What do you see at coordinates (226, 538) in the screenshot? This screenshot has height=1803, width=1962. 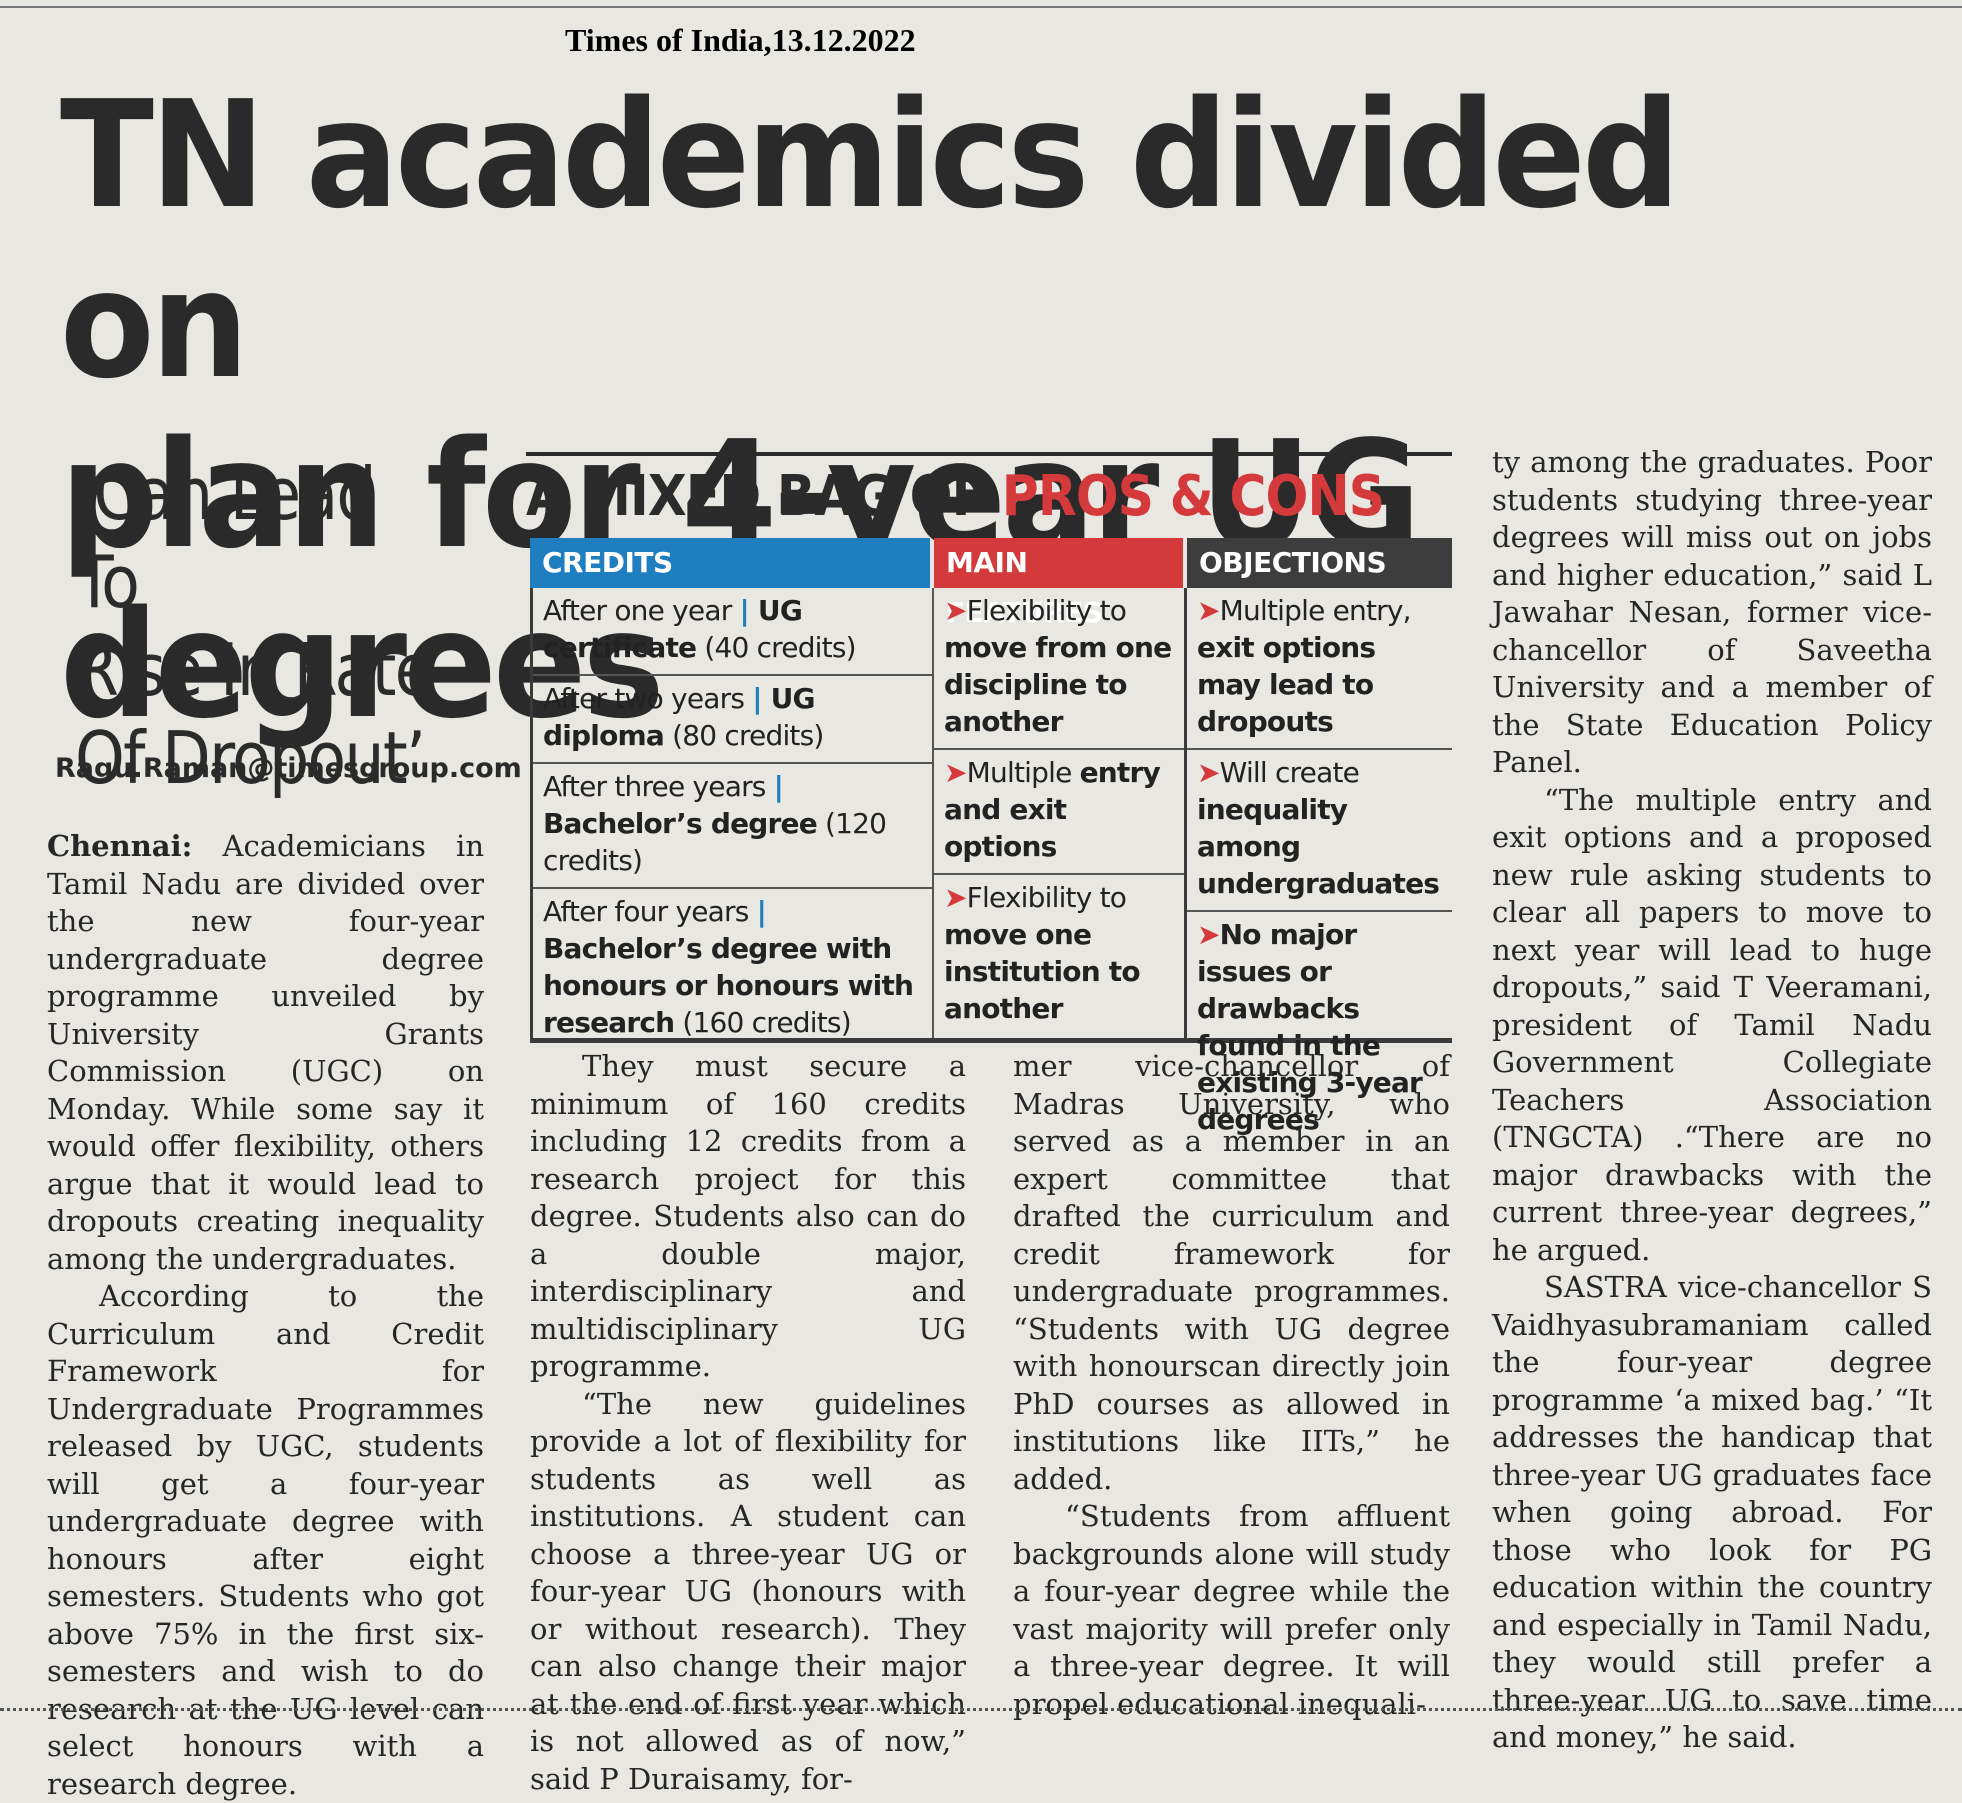 I see `subhead-line-1: ‘Can Lead To` at bounding box center [226, 538].